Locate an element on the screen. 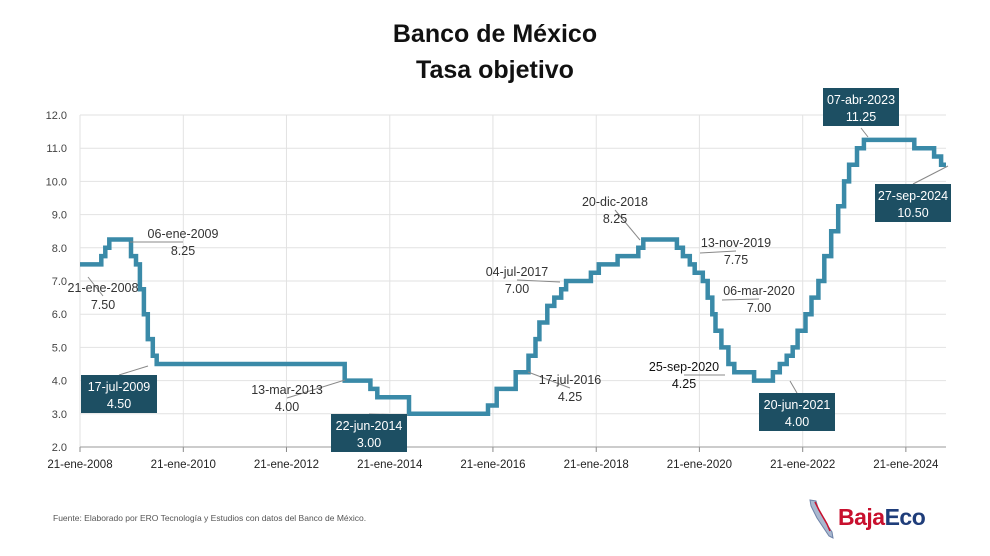  annotation-value: 11.25 is located at coordinates (861, 117).